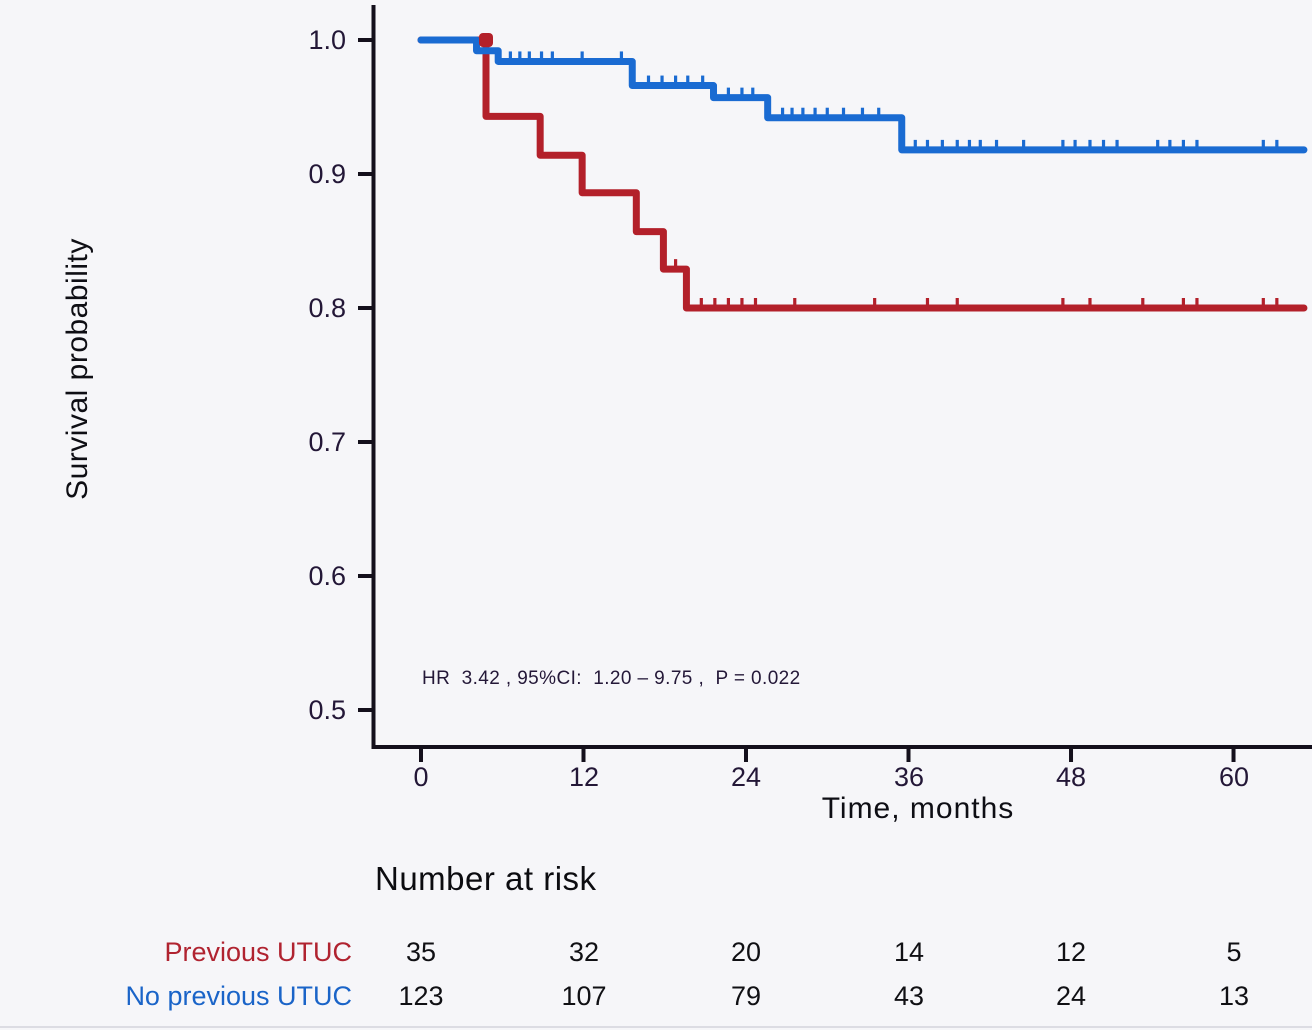 The image size is (1312, 1030). What do you see at coordinates (909, 777) in the screenshot?
I see `x-tick-label-36: 36` at bounding box center [909, 777].